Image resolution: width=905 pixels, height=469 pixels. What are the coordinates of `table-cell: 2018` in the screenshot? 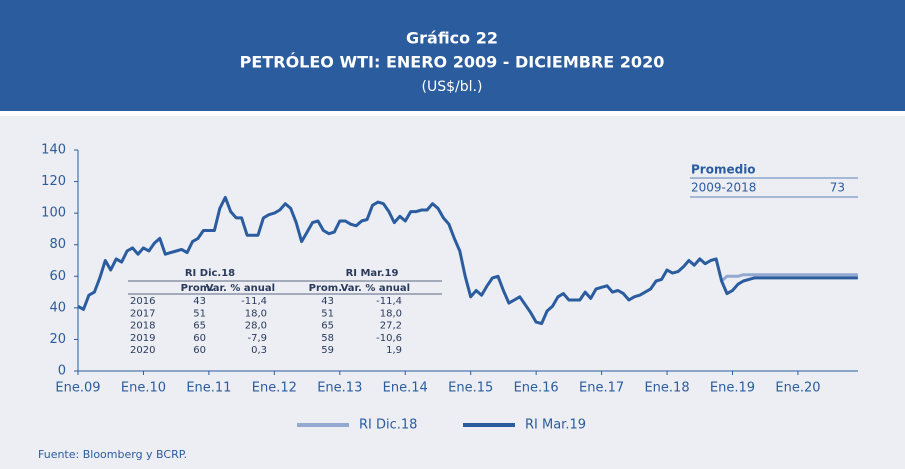 It's located at (142, 326).